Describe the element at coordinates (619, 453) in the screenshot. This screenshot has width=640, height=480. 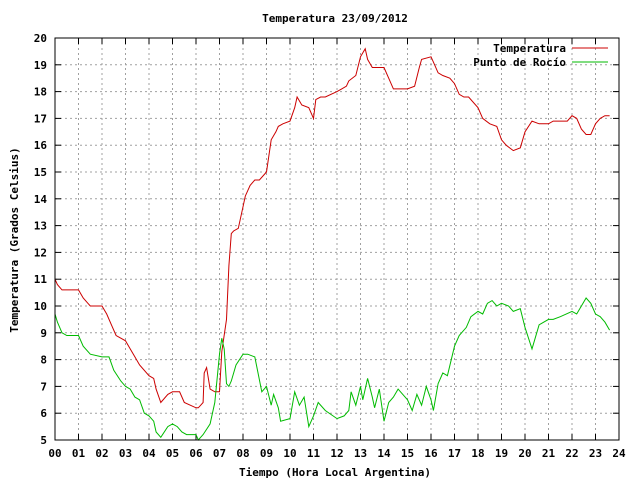
I see `x-tick-label: 24` at that location.